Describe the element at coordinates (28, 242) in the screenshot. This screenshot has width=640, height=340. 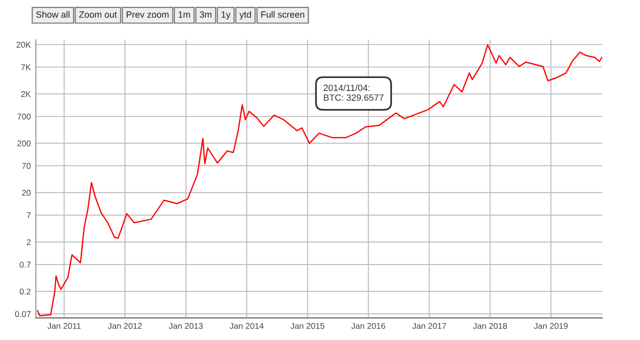
I see `y-tick-label: 2` at that location.